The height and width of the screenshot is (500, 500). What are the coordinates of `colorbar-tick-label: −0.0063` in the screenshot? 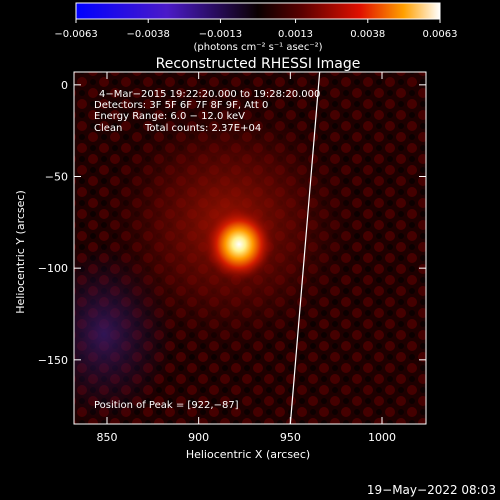 It's located at (75, 34).